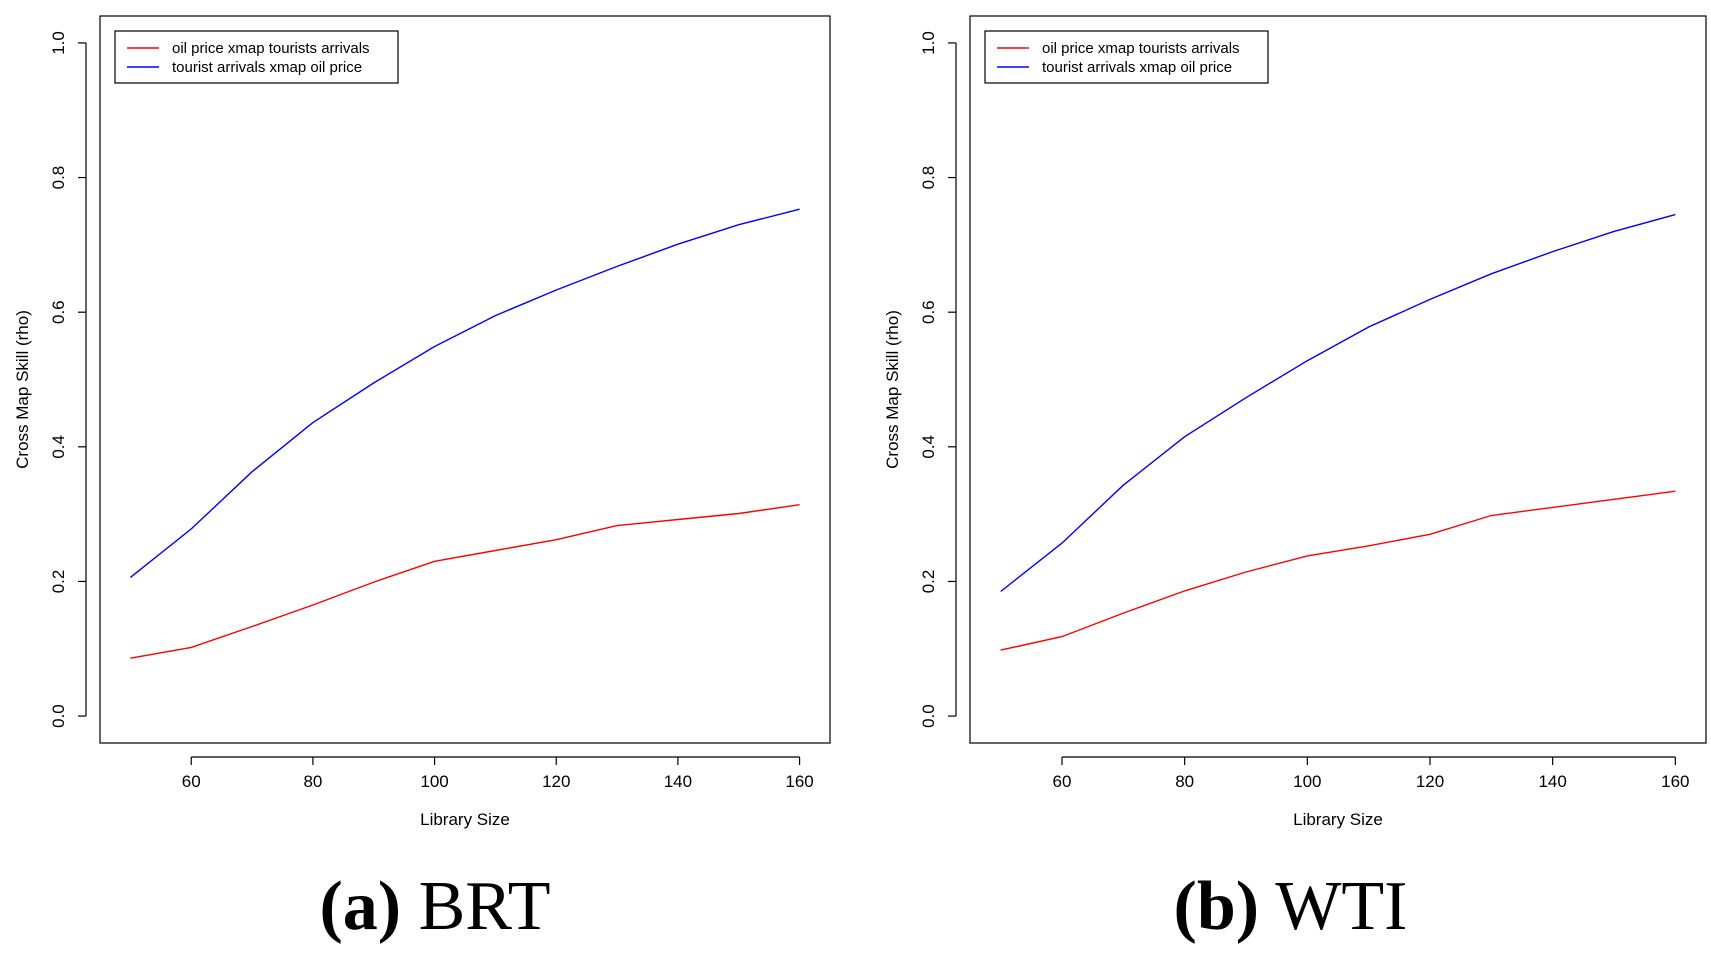 The height and width of the screenshot is (976, 1711). I want to click on wti-x-tick-label: 140, so click(1552, 781).